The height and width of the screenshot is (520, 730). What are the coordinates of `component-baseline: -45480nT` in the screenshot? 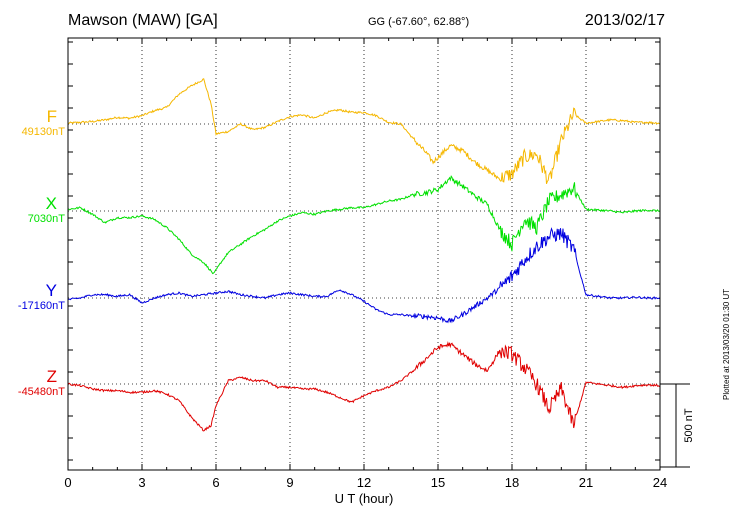 It's located at (41, 392).